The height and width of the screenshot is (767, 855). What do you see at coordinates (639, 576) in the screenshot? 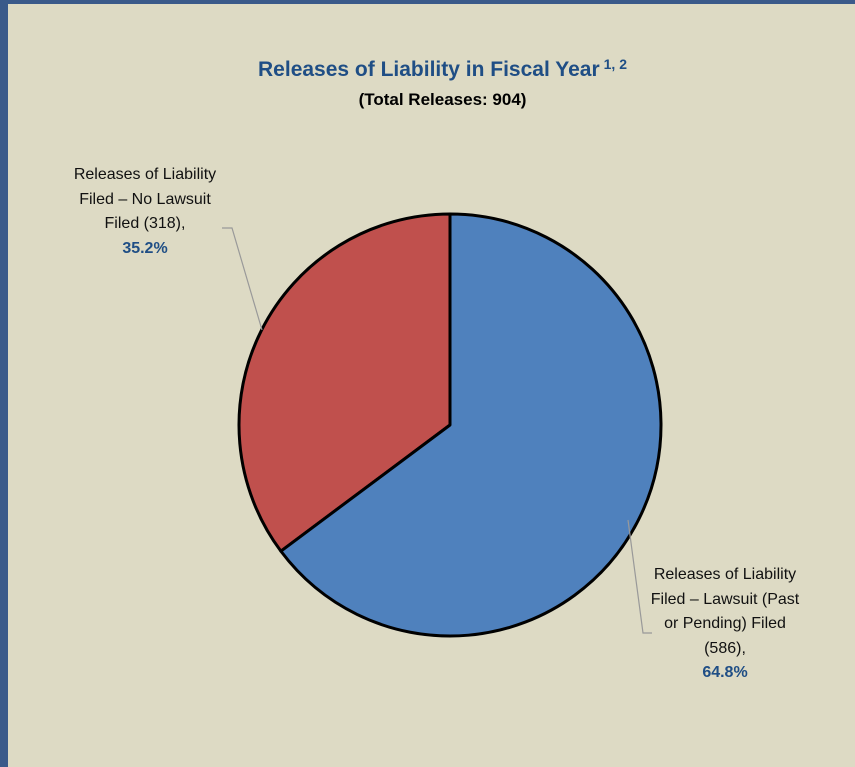
I see `leader-line-lawsuit` at bounding box center [639, 576].